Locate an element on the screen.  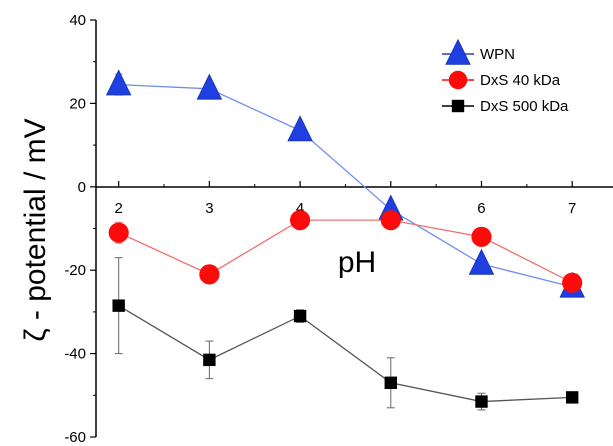
legend-label: DxS 40 kDa is located at coordinates (520, 80).